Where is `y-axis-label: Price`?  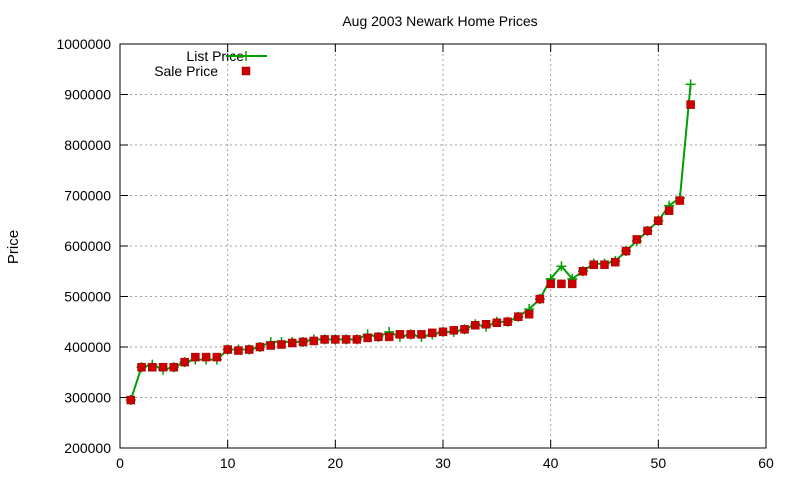
y-axis-label: Price is located at coordinates (13, 247).